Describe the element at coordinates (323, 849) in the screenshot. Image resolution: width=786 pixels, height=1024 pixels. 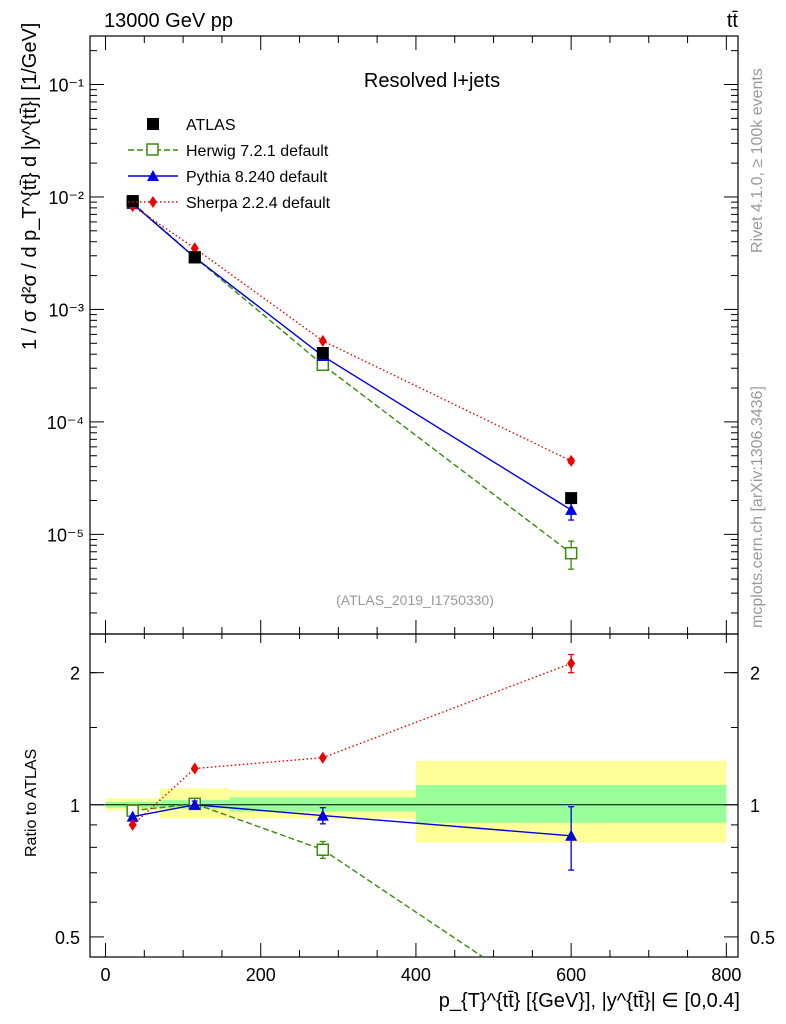
I see `ratio-herwig-point` at that location.